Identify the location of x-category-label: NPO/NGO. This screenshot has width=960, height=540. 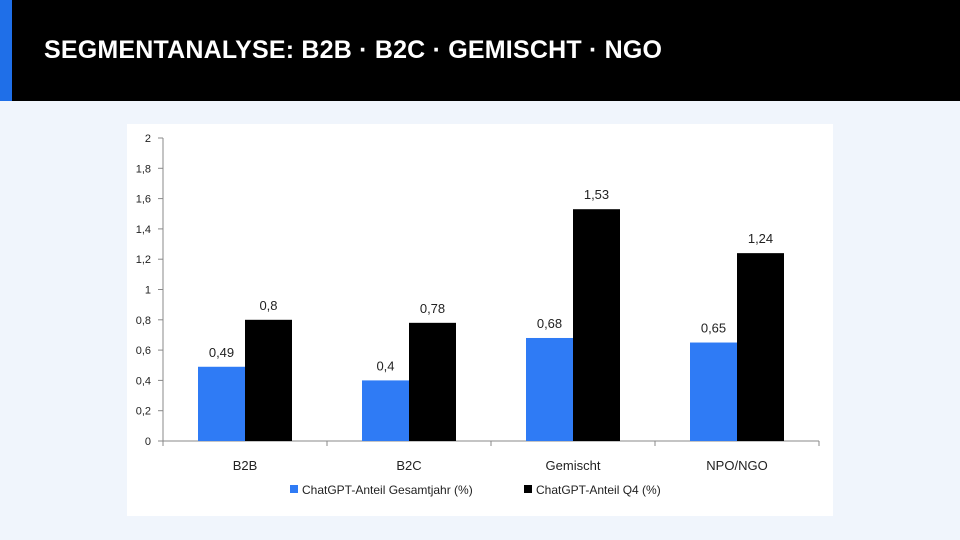
(736, 465).